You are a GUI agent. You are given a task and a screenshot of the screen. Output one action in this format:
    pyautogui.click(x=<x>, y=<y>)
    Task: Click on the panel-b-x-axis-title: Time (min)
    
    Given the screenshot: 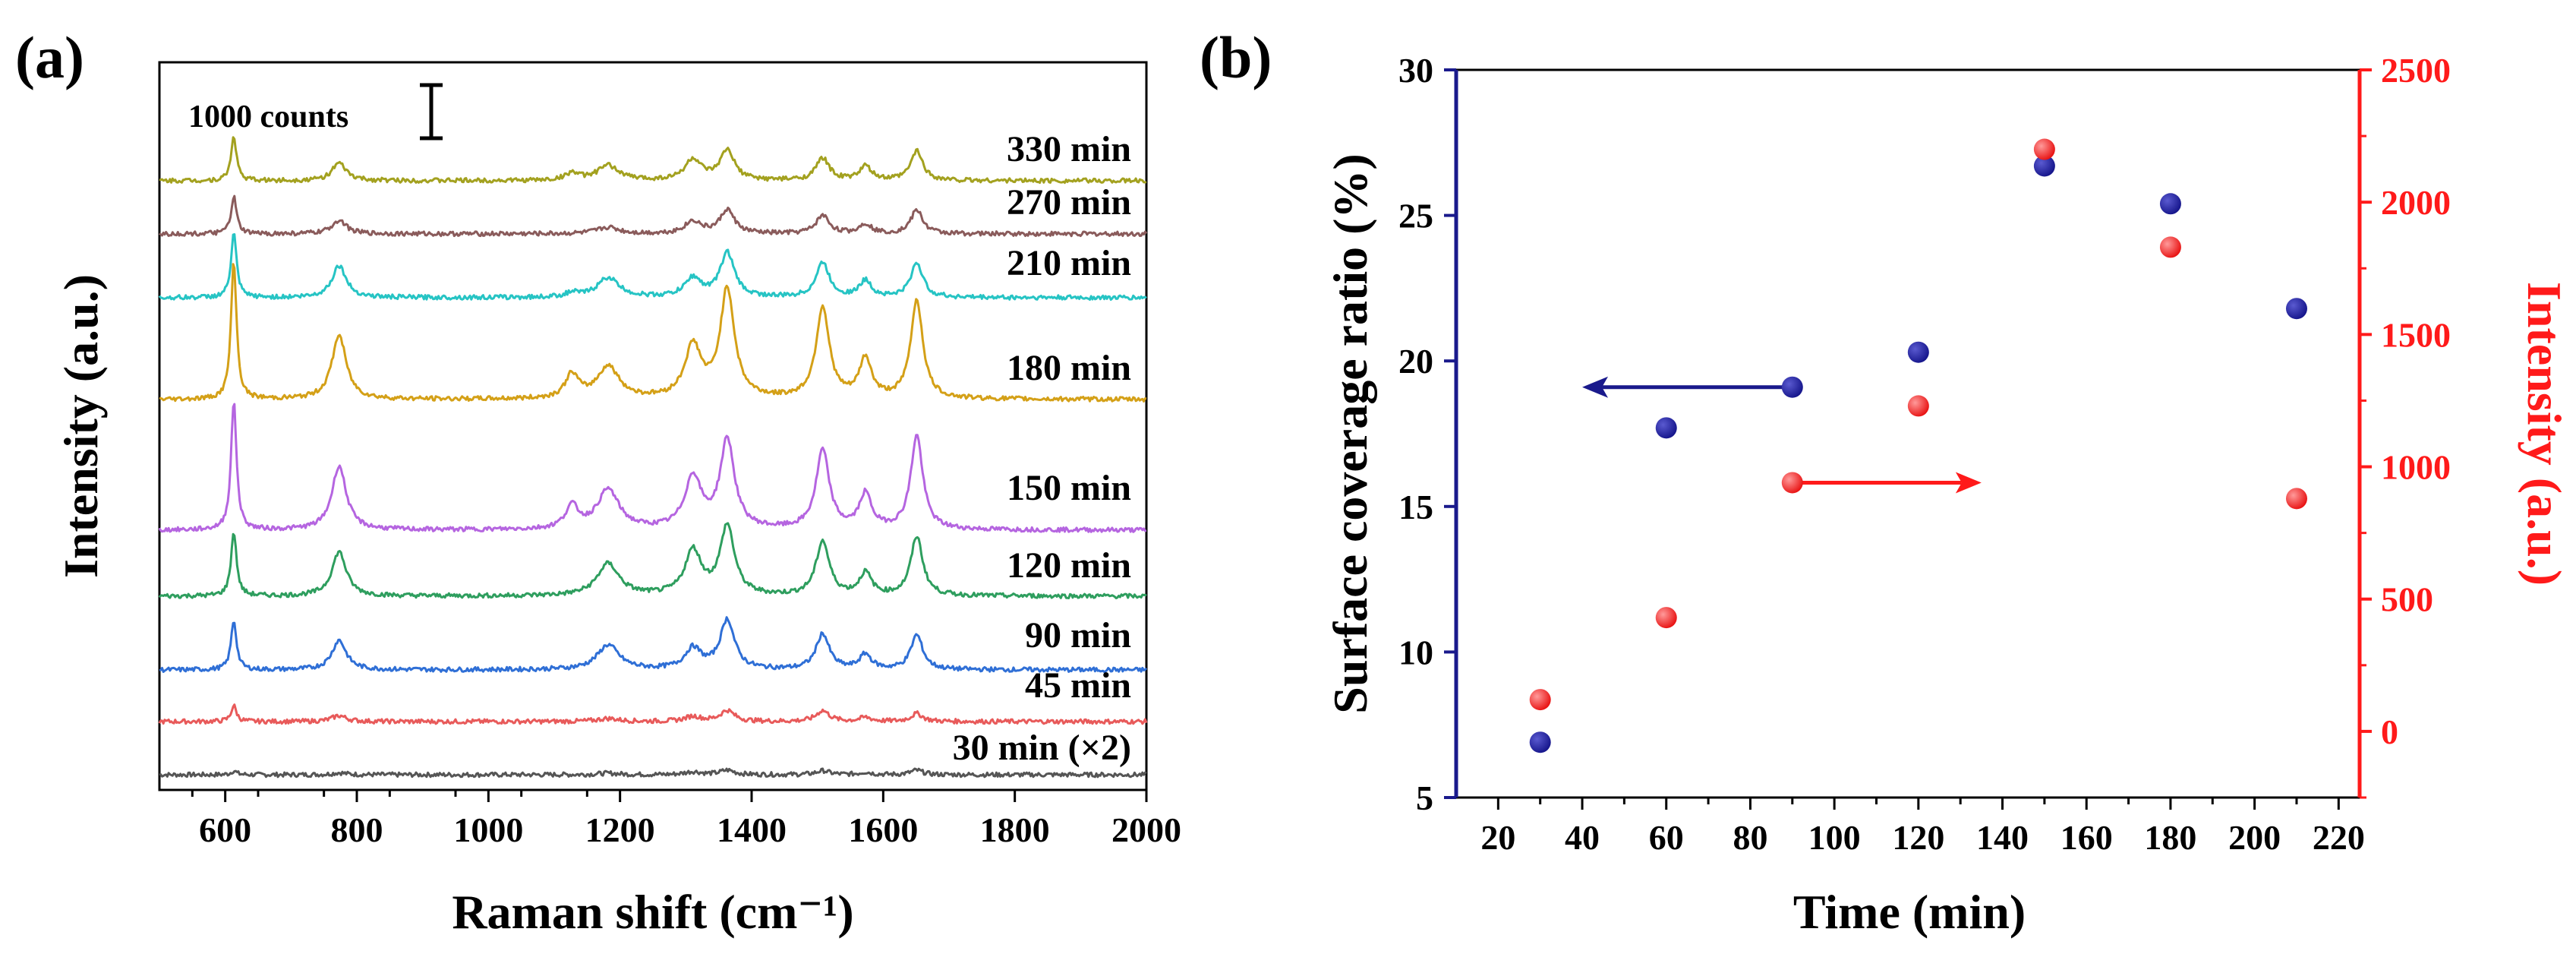 What is the action you would take?
    pyautogui.click(x=1909, y=912)
    